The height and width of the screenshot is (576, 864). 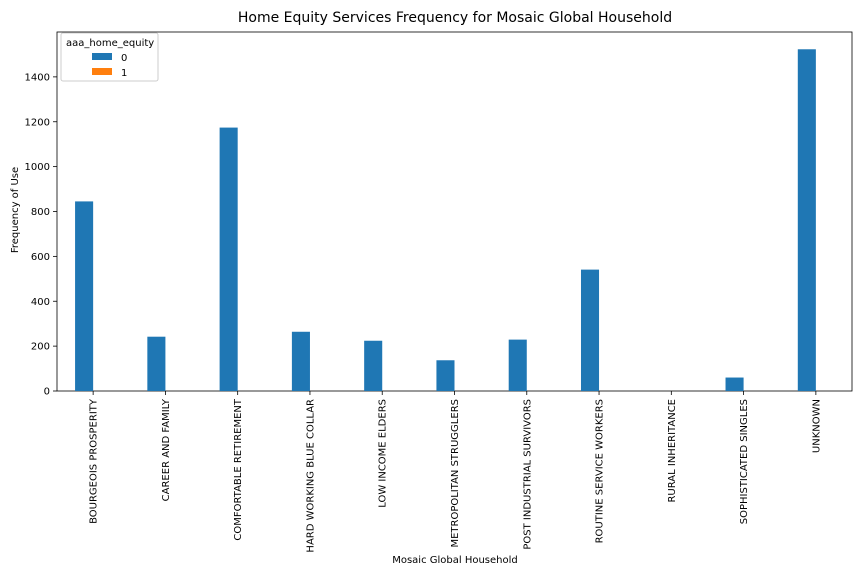 What do you see at coordinates (527, 474) in the screenshot?
I see `x-tick-label: POST INDUSTRIAL SURVIVORS` at bounding box center [527, 474].